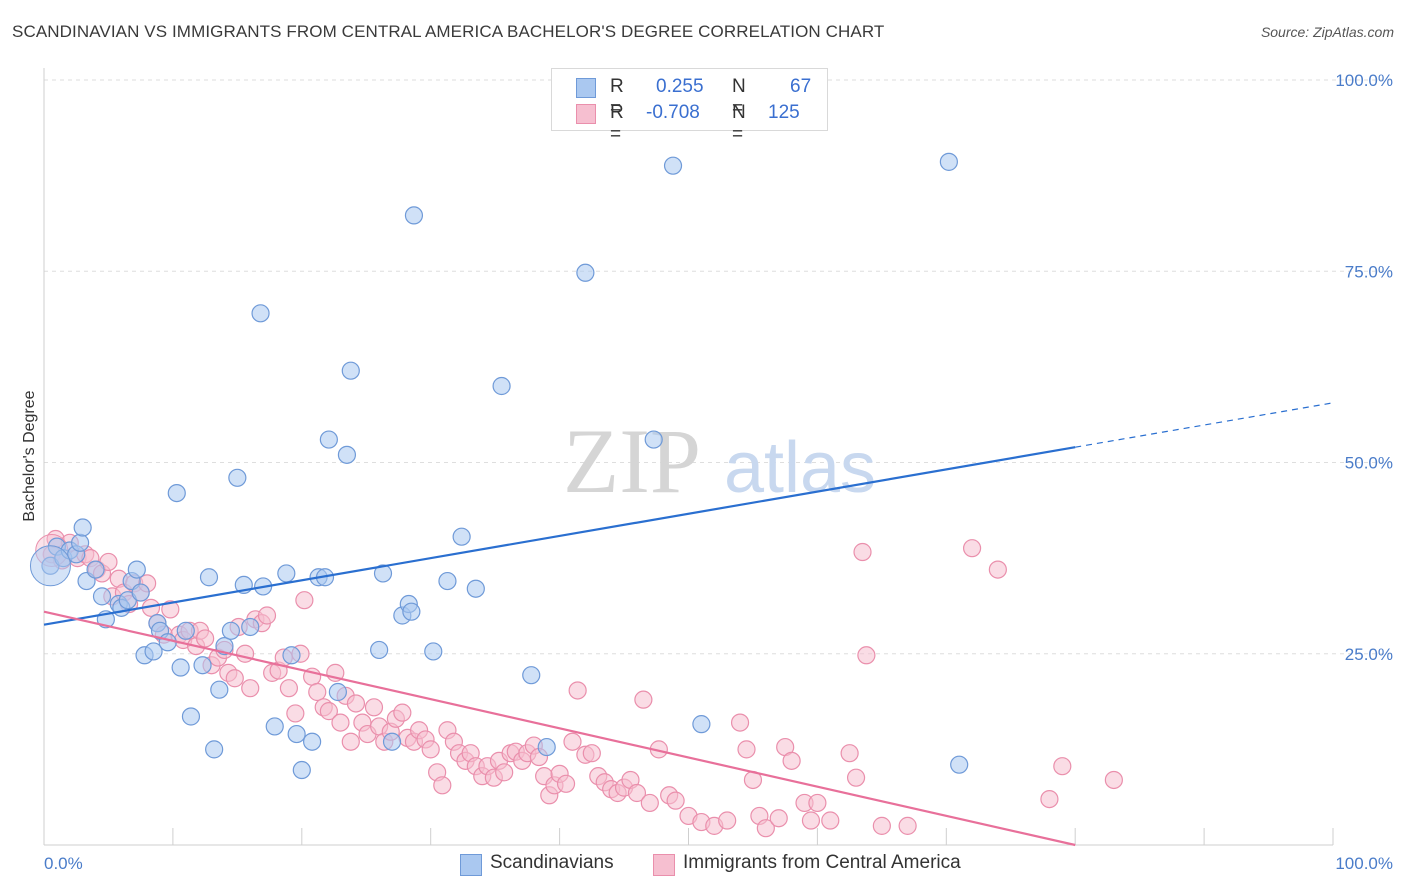 This screenshot has width=1406, height=892. I want to click on watermark-zip: ZIP, so click(632, 461).